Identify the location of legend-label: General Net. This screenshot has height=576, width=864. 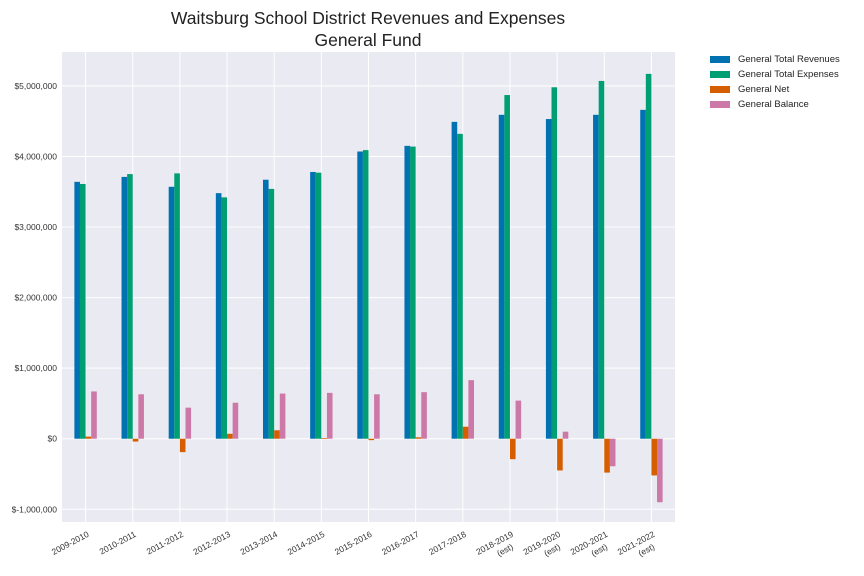
(764, 89).